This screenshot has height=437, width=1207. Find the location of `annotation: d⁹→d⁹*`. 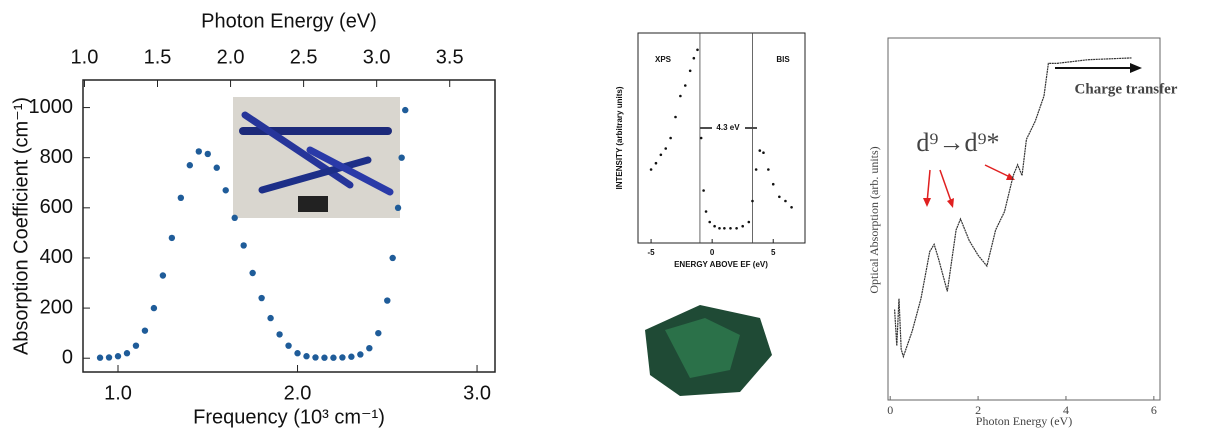

annotation: d⁹→d⁹* is located at coordinates (957, 142).